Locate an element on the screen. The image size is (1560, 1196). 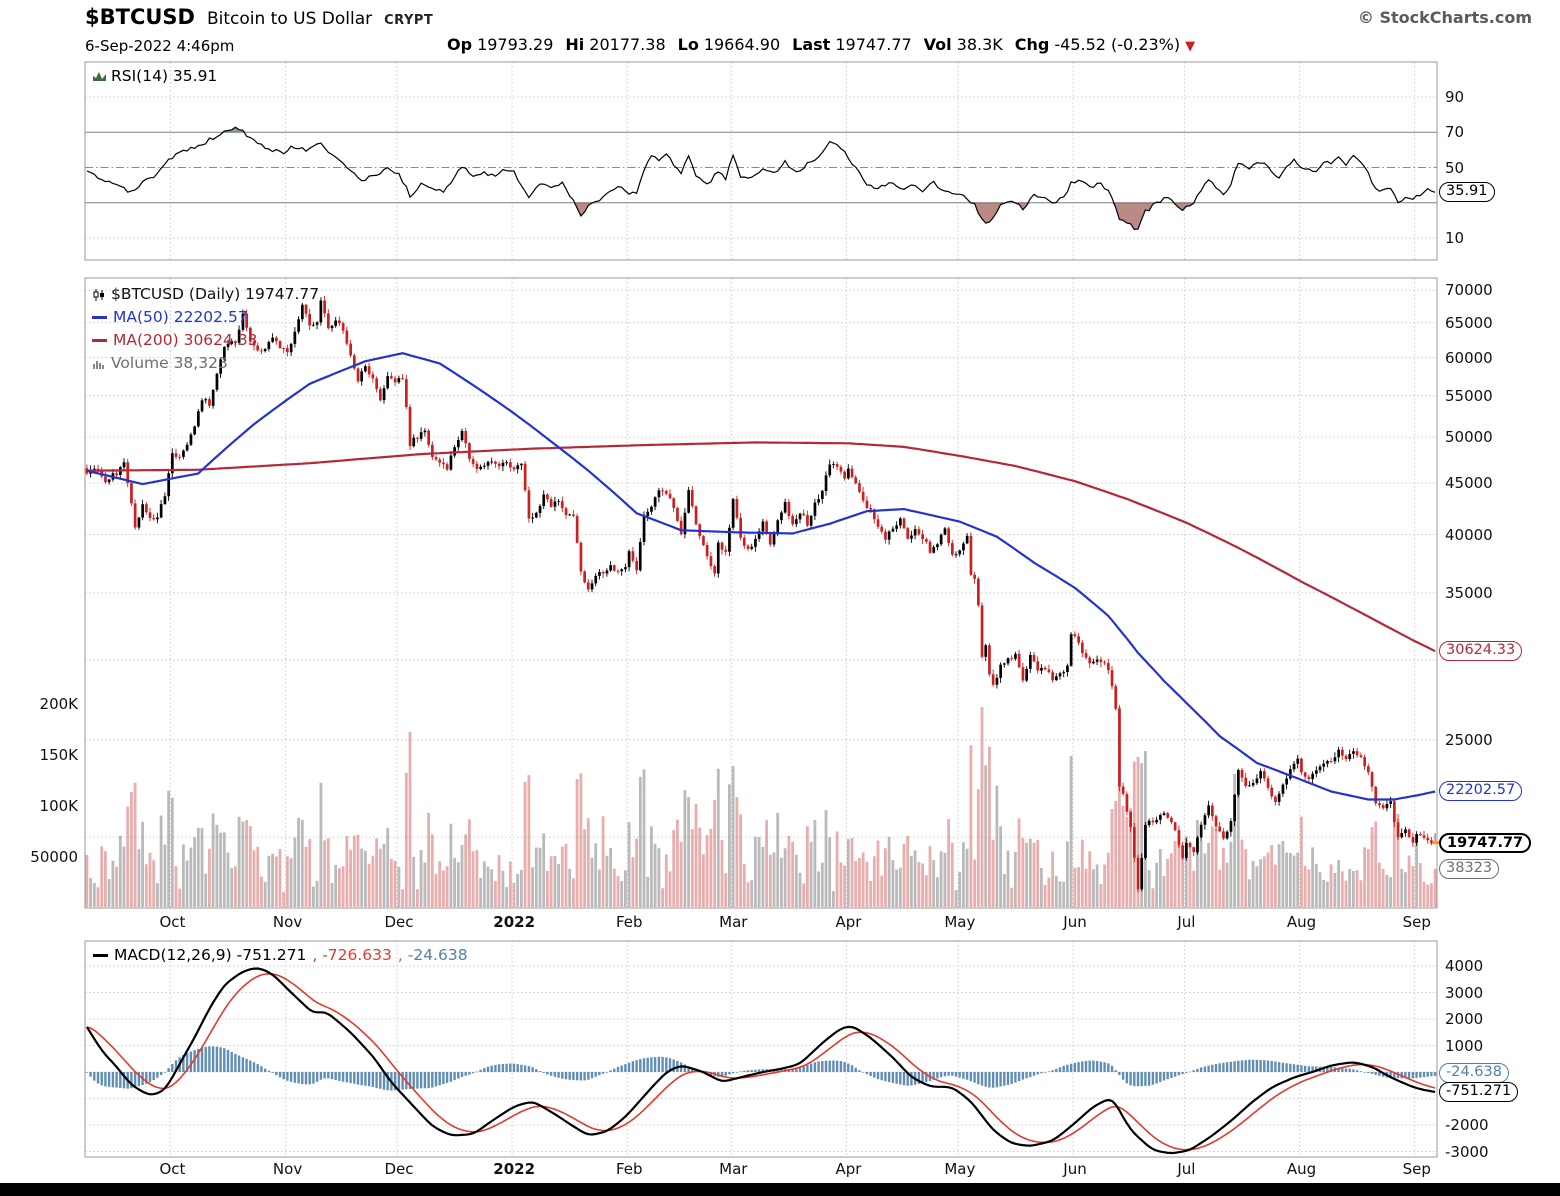
quote-value-last: 19747.77 is located at coordinates (873, 44).